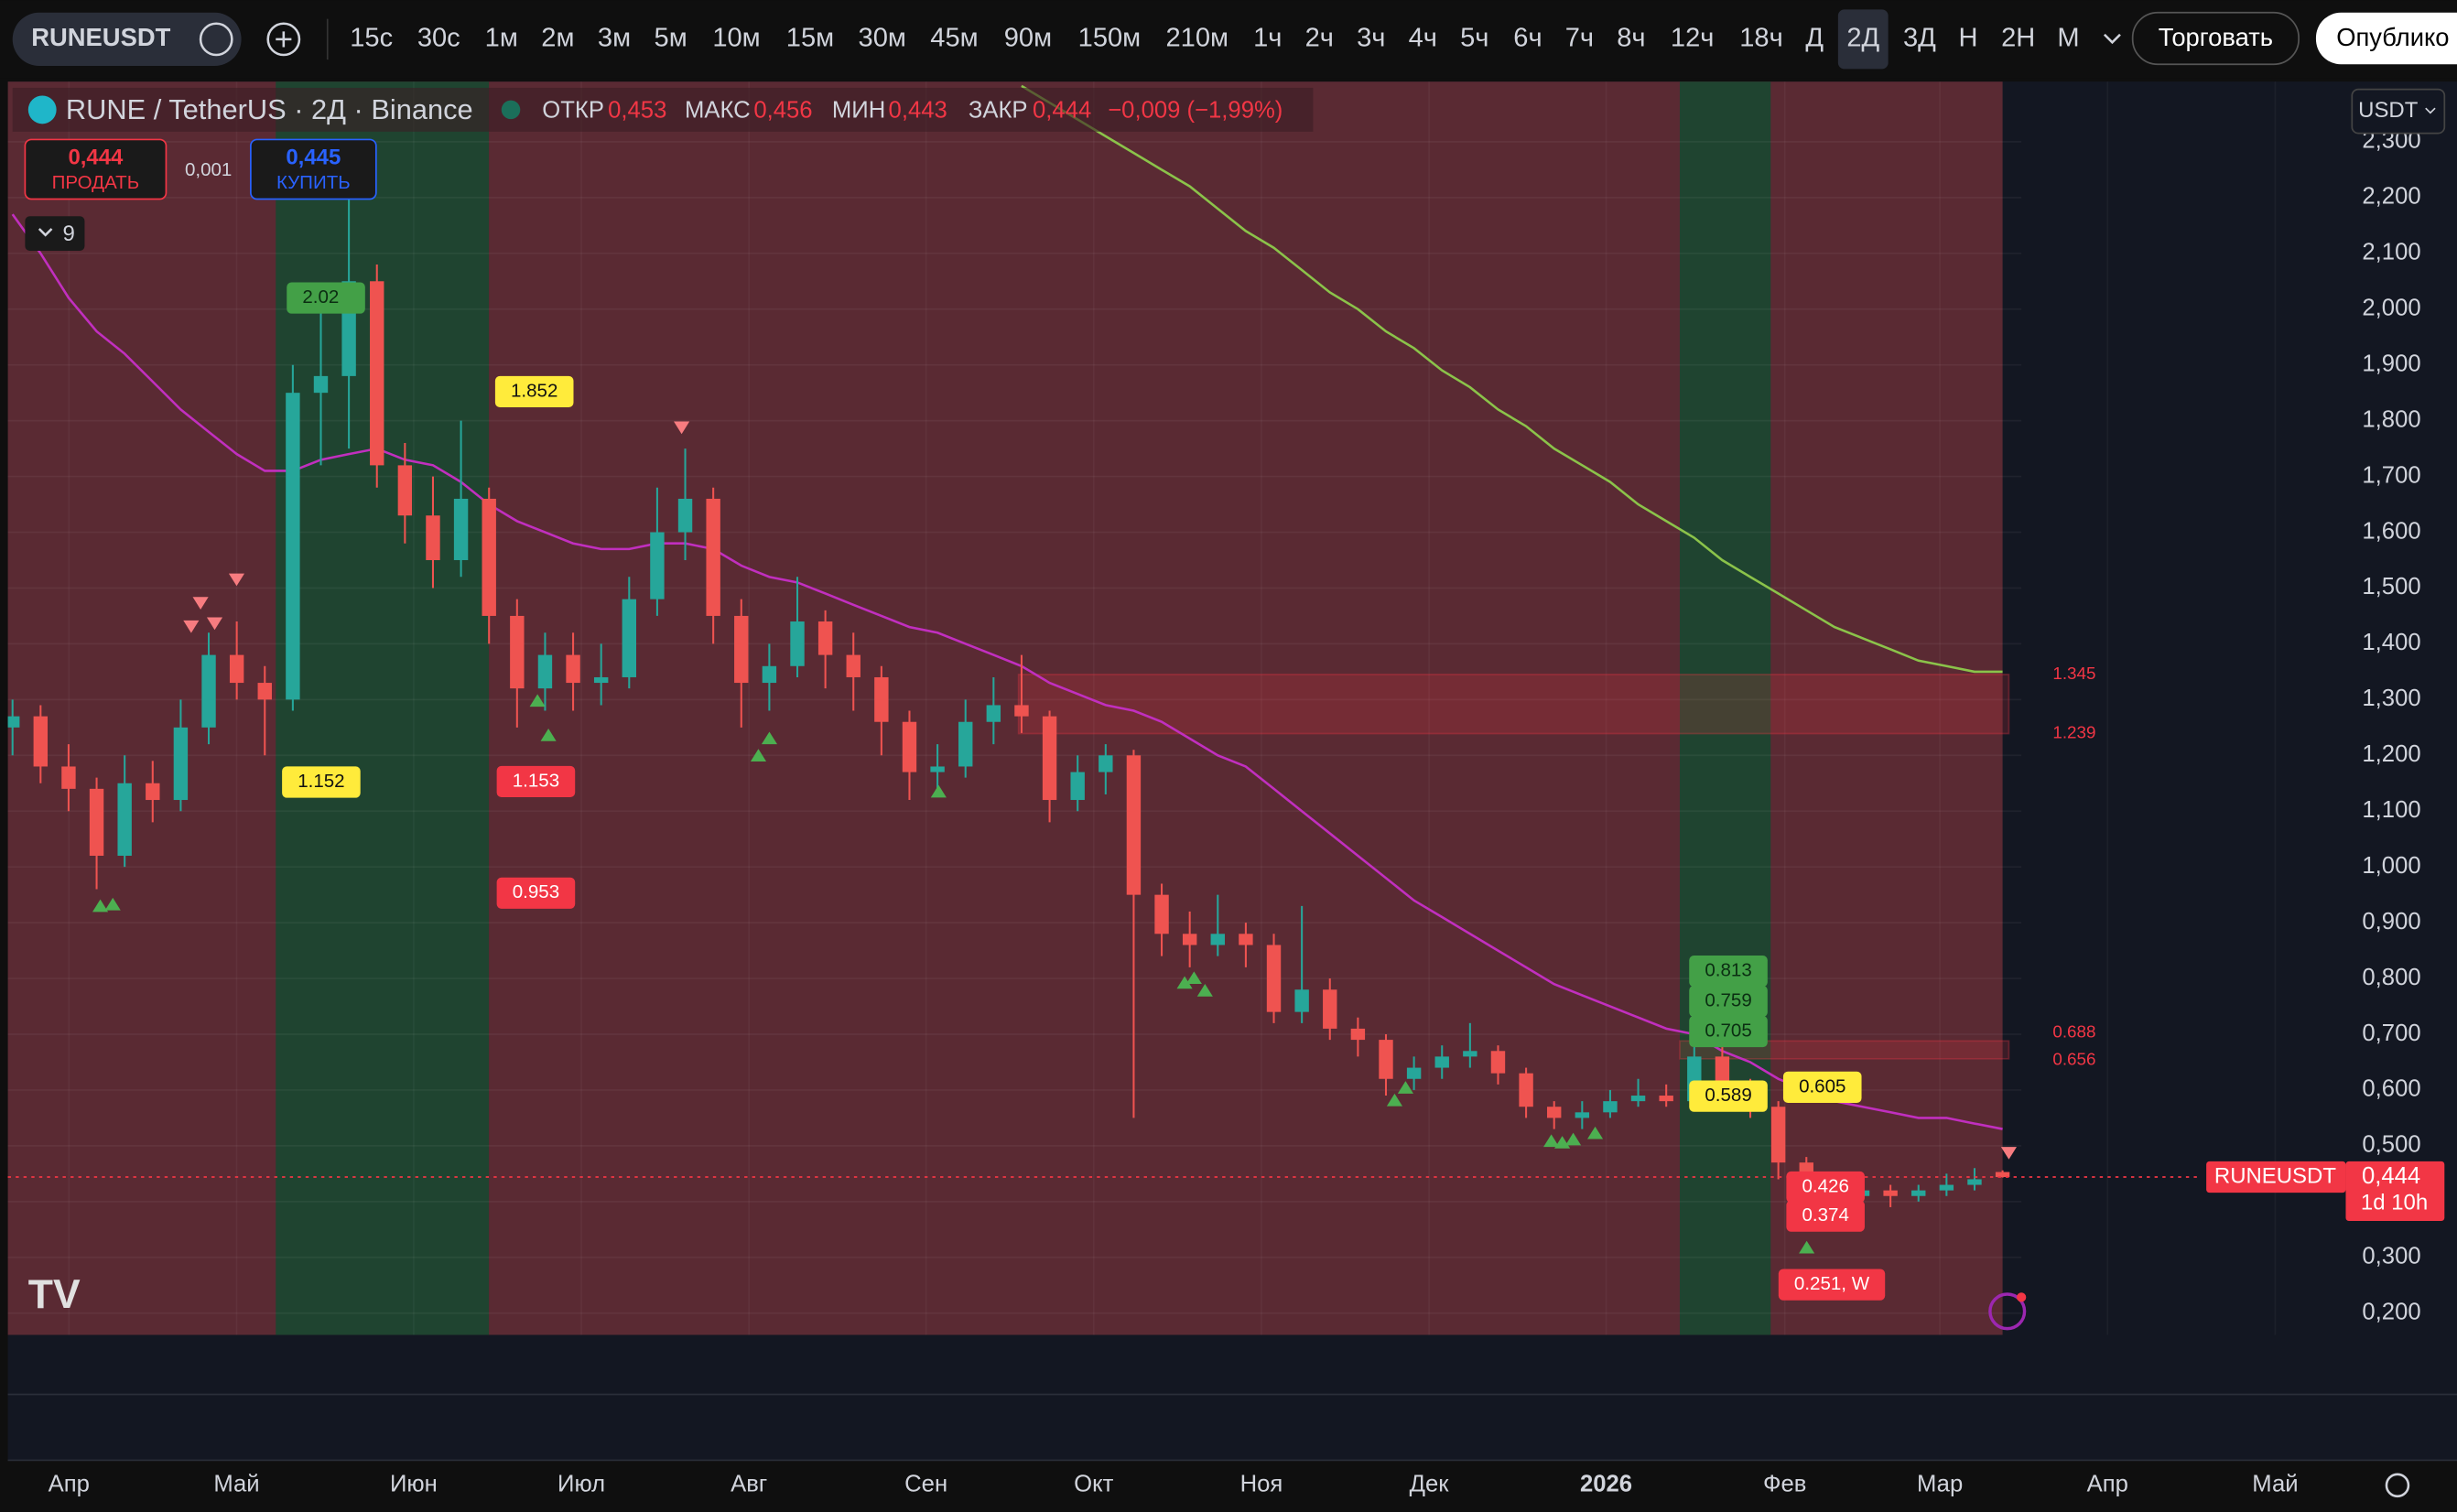  I want to click on timeframe: 18ч, so click(1761, 38).